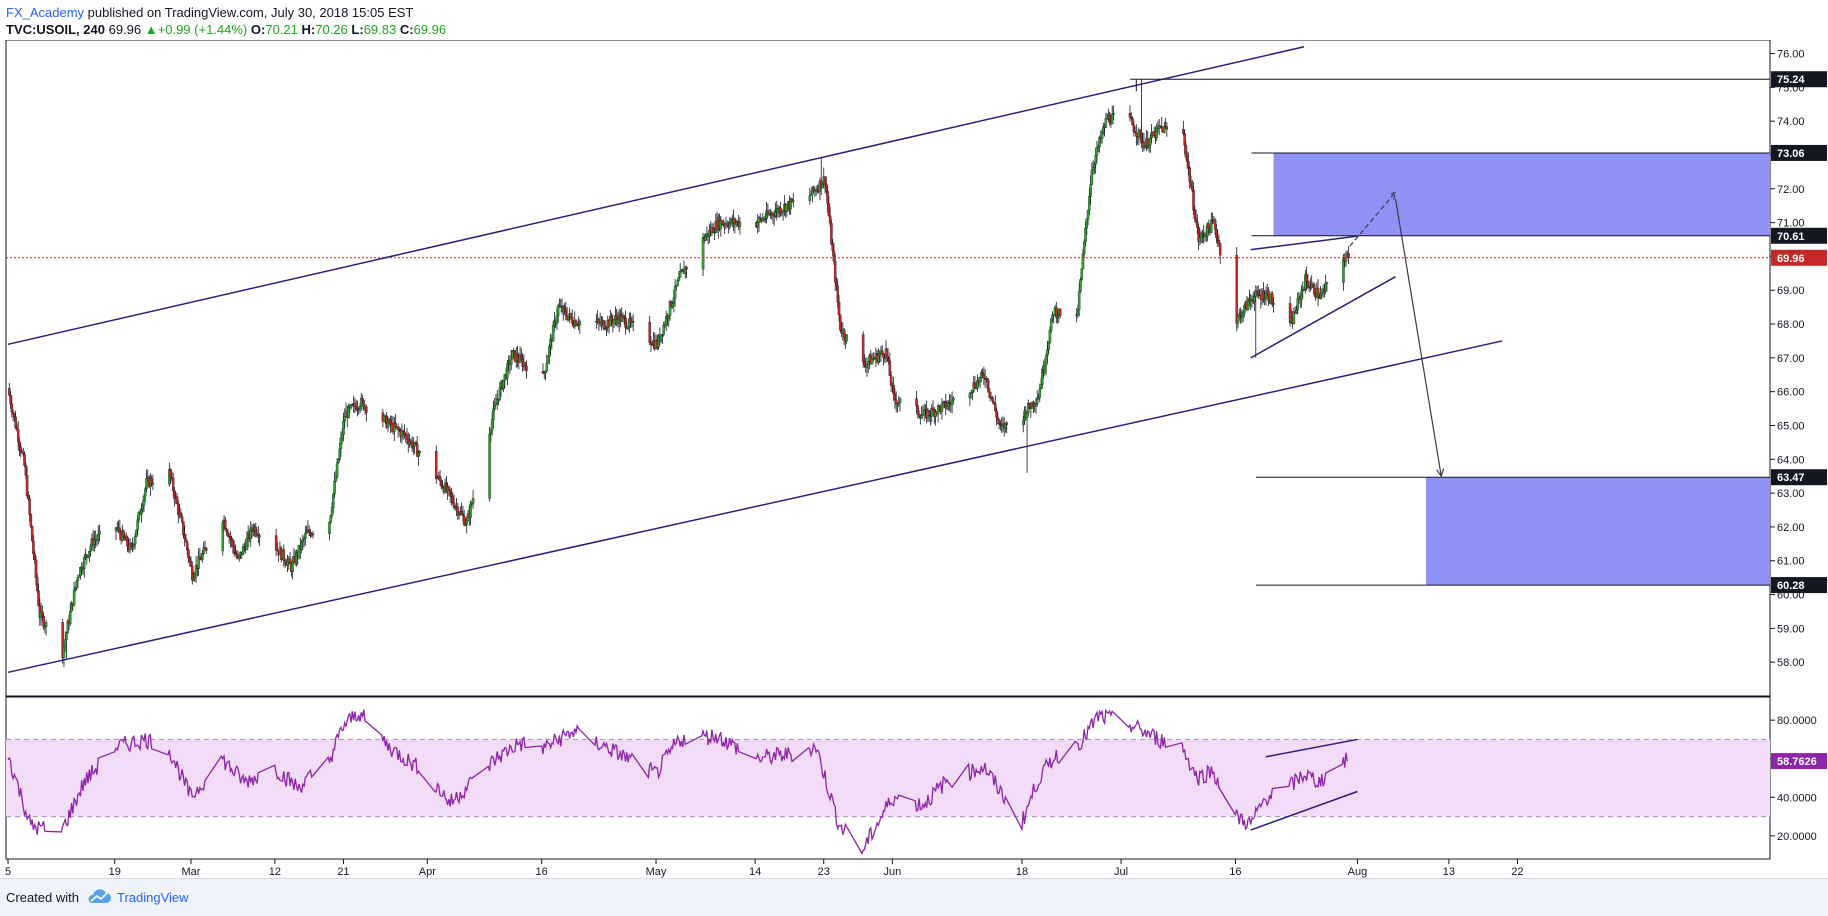  What do you see at coordinates (1517, 872) in the screenshot?
I see `time-axis-label: 22` at bounding box center [1517, 872].